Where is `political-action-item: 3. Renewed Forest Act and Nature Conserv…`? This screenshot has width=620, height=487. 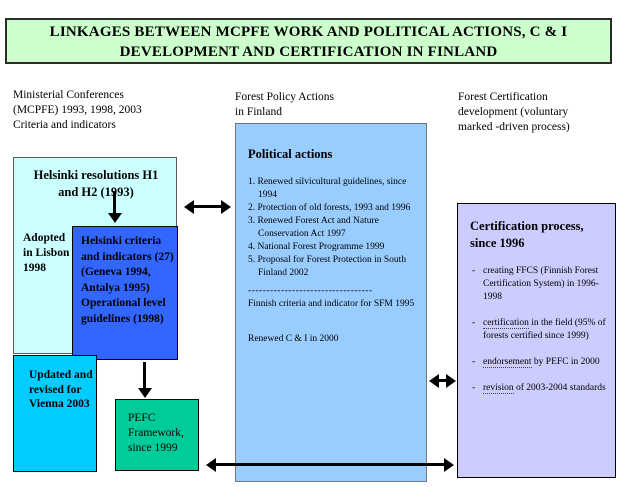
political-action-item: 3. Renewed Forest Act and Nature Conserv… is located at coordinates (313, 227).